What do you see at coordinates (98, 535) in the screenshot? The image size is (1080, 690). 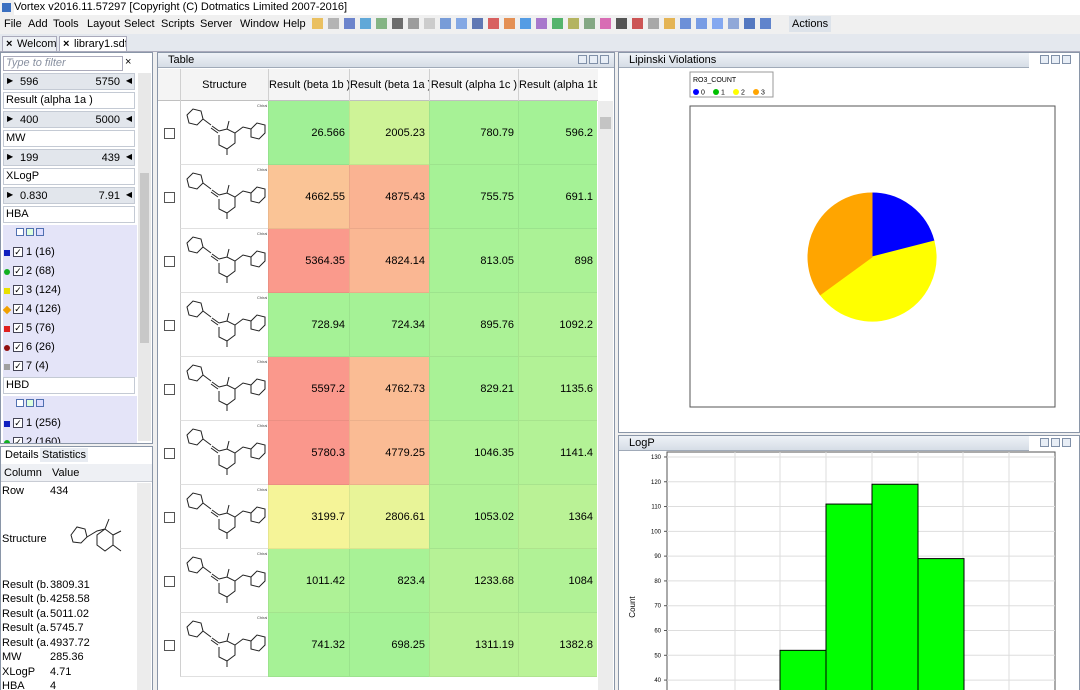 I see `structure-image` at bounding box center [98, 535].